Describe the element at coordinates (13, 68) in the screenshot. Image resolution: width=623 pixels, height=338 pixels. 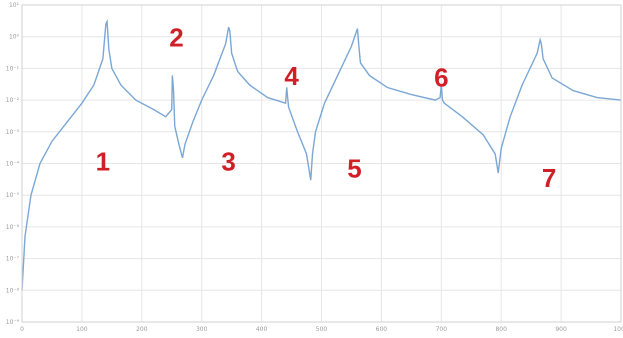
I see `y-tick-label: 10⁻¹` at that location.